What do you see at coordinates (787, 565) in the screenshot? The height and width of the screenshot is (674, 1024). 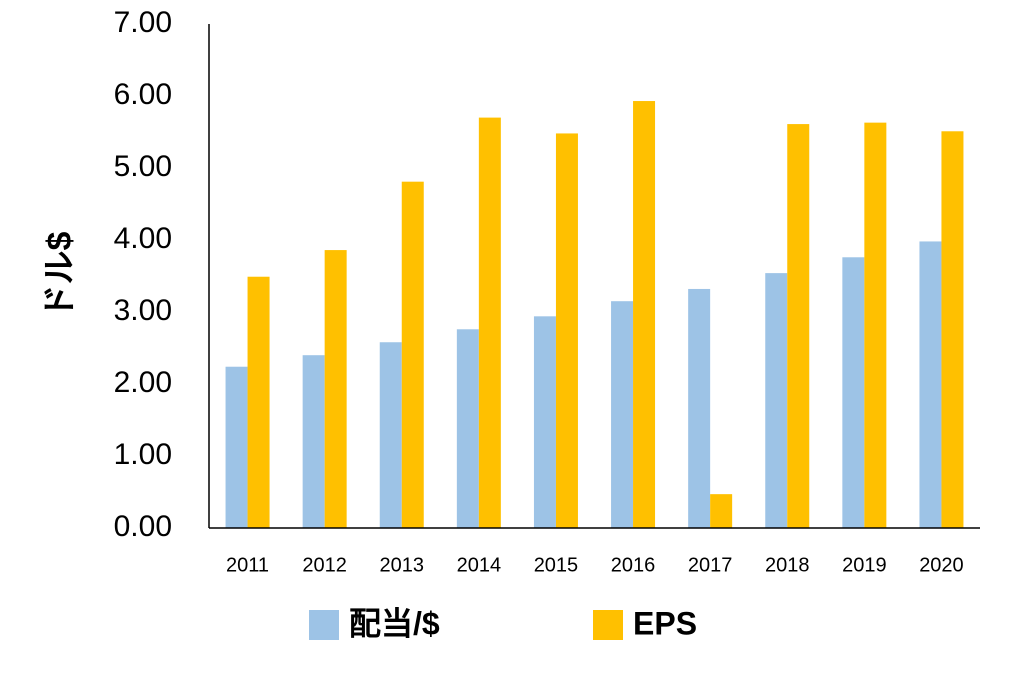 I see `x-tick-label: 2018` at bounding box center [787, 565].